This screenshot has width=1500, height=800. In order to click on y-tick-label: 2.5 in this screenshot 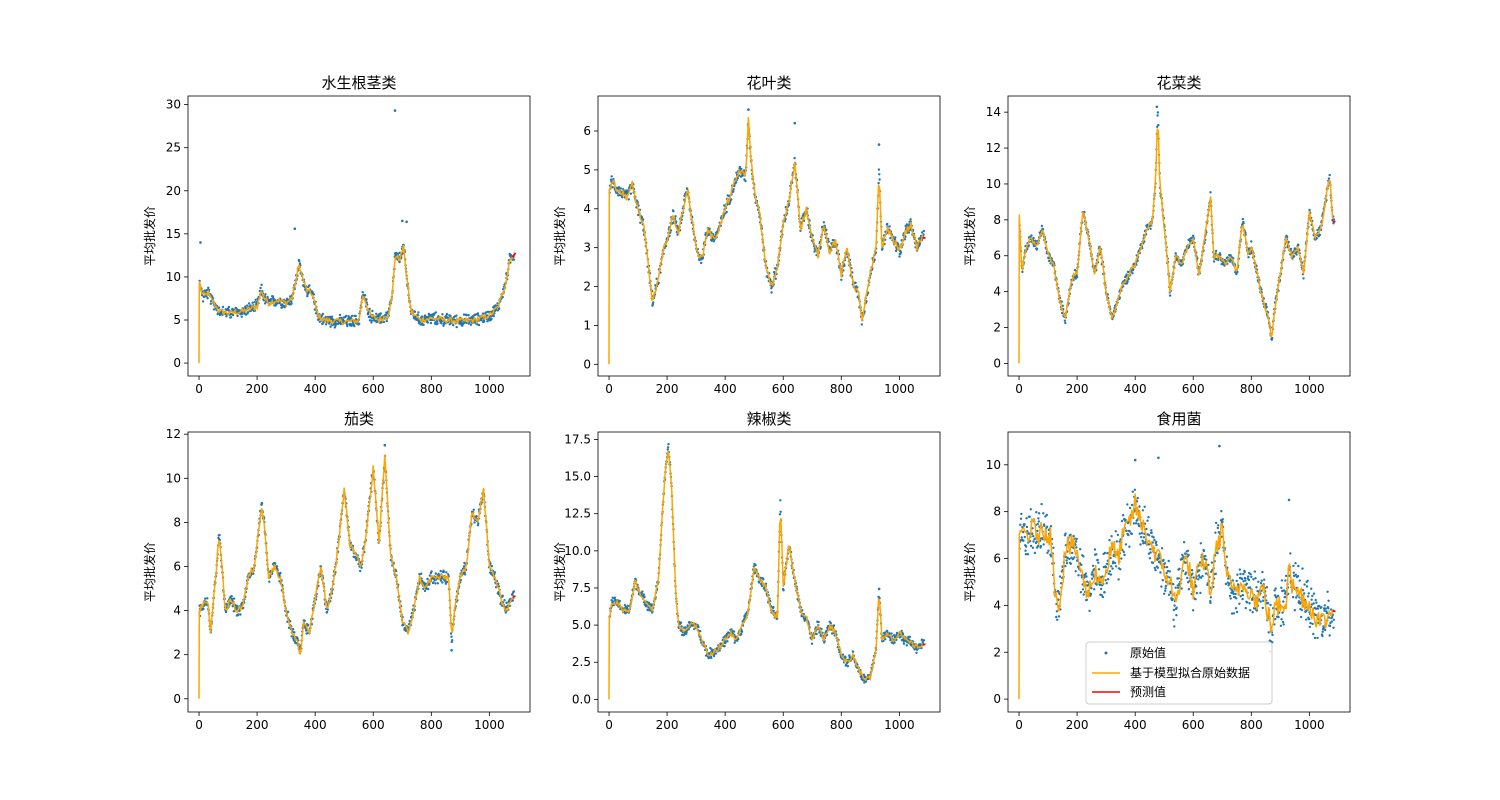, I will do `click(581, 662)`.